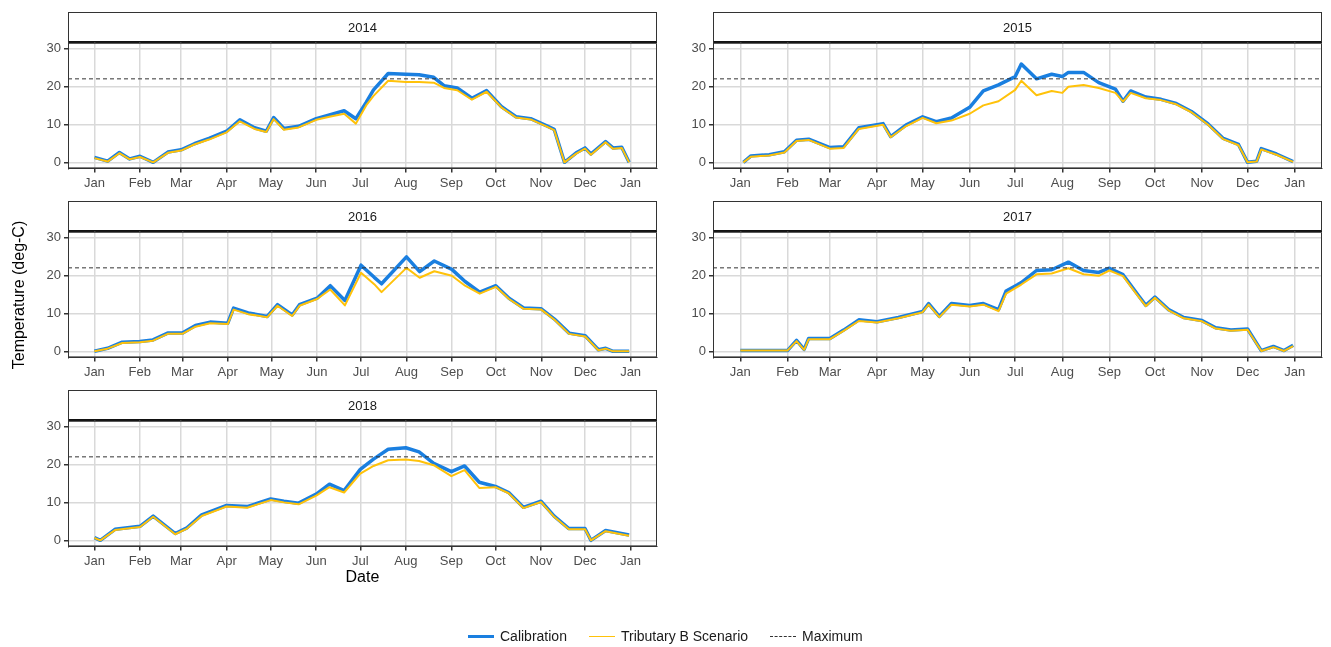 This screenshot has height=647, width=1331. Describe the element at coordinates (362, 577) in the screenshot. I see `x-axis-title: Date` at that location.